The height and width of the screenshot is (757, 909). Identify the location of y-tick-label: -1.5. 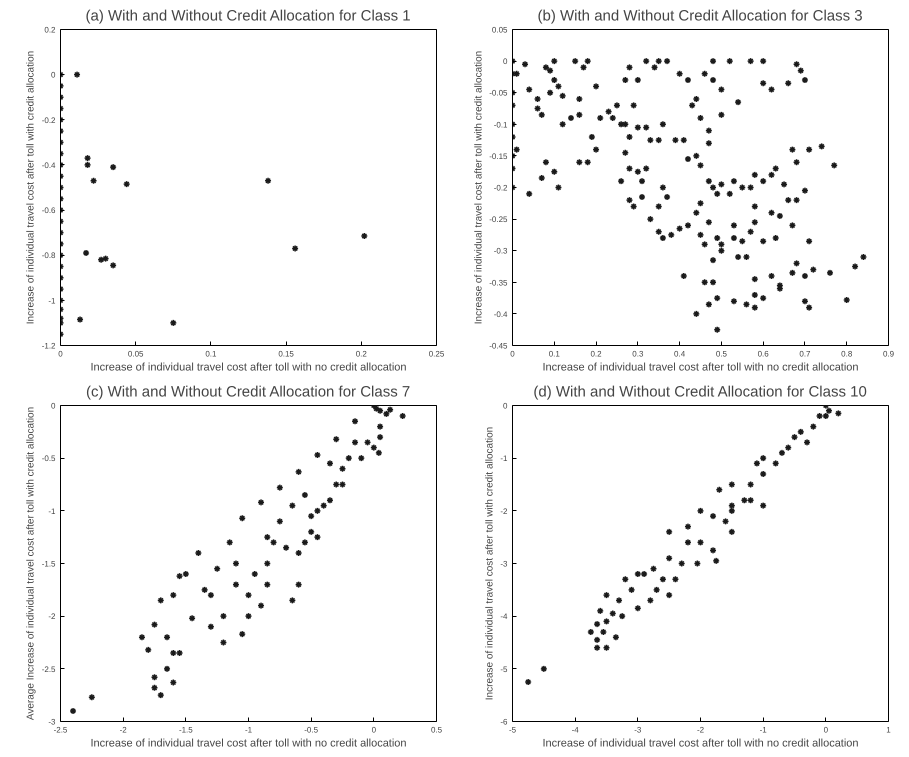
(49, 564).